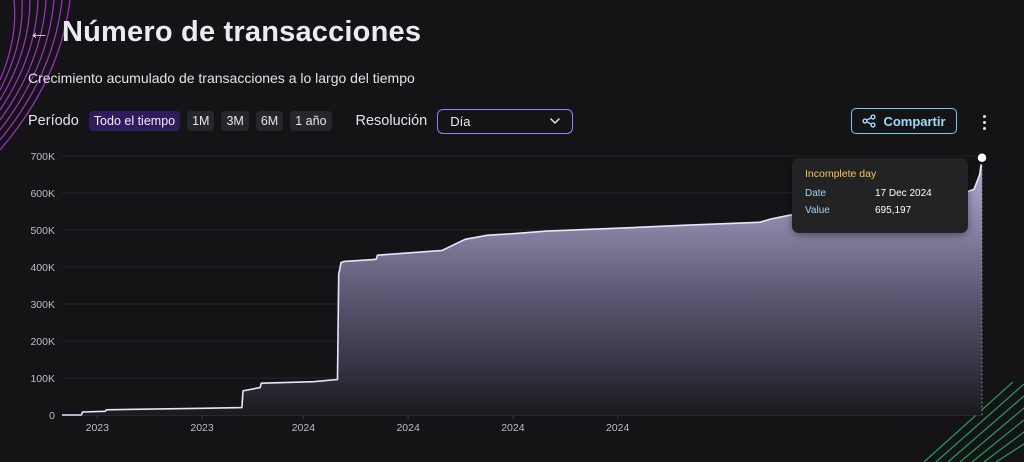 Image resolution: width=1024 pixels, height=462 pixels. What do you see at coordinates (42, 157) in the screenshot?
I see `y-tick-label: 700K` at bounding box center [42, 157].